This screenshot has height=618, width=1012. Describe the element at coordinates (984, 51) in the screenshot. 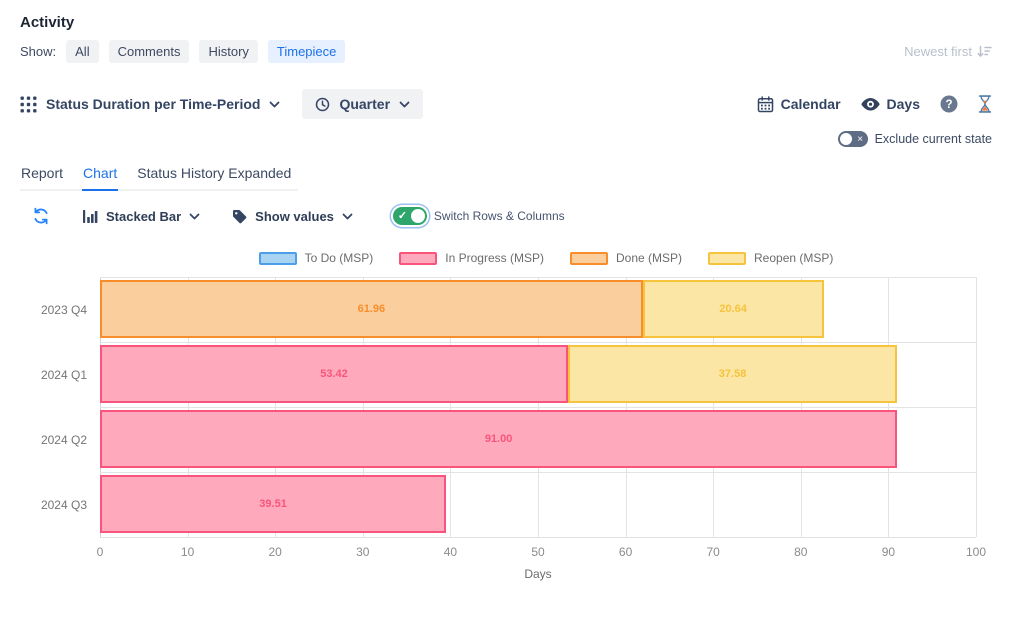

I see `sort-descending-icon` at that location.